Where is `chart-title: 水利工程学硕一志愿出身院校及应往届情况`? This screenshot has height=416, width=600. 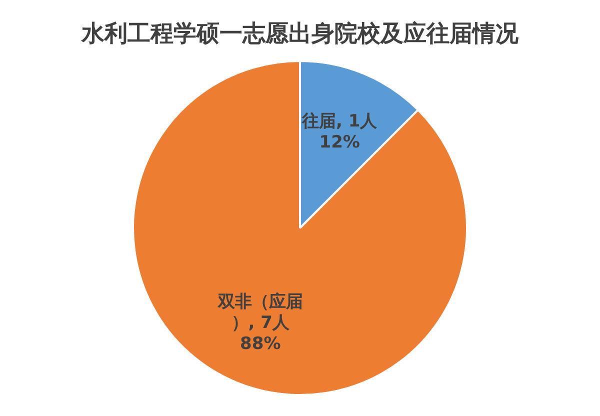
chart-title: 水利工程学硕一志愿出身院校及应往届情况 is located at coordinates (300, 34).